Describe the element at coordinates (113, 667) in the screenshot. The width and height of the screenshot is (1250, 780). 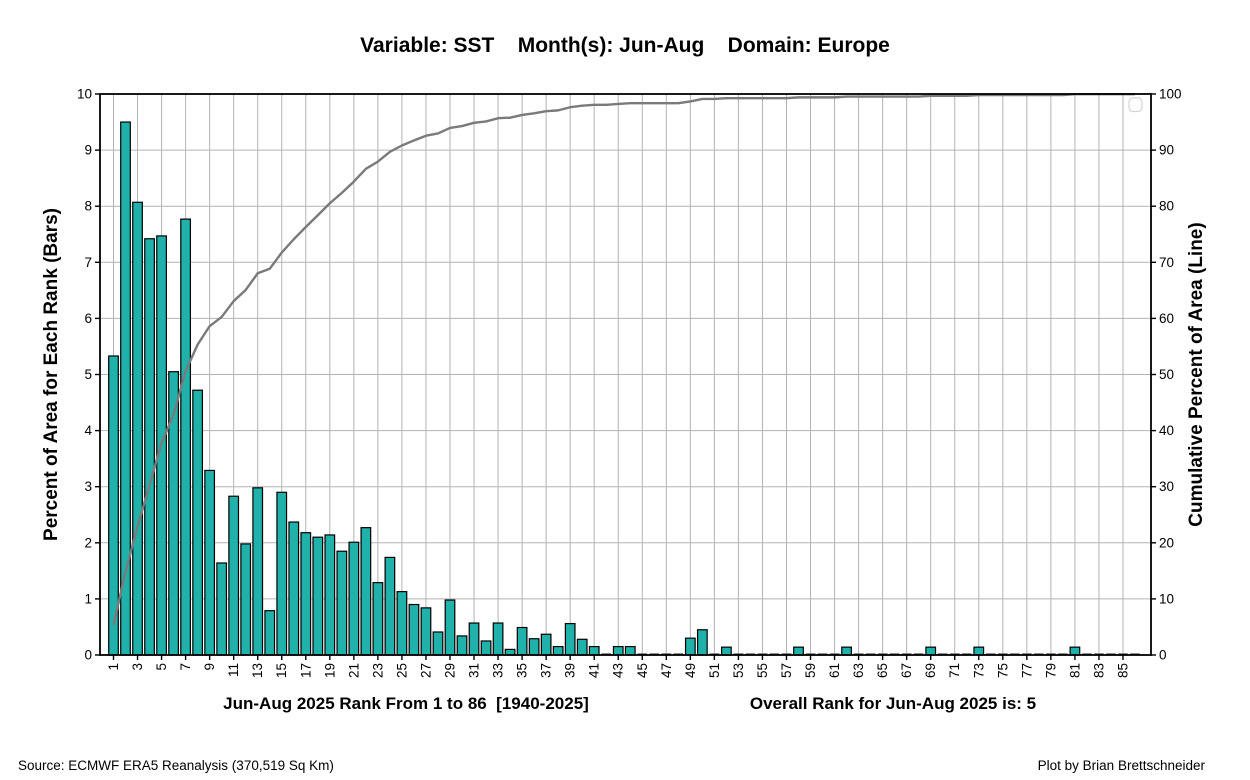
I see `svg-text: 1` at that location.